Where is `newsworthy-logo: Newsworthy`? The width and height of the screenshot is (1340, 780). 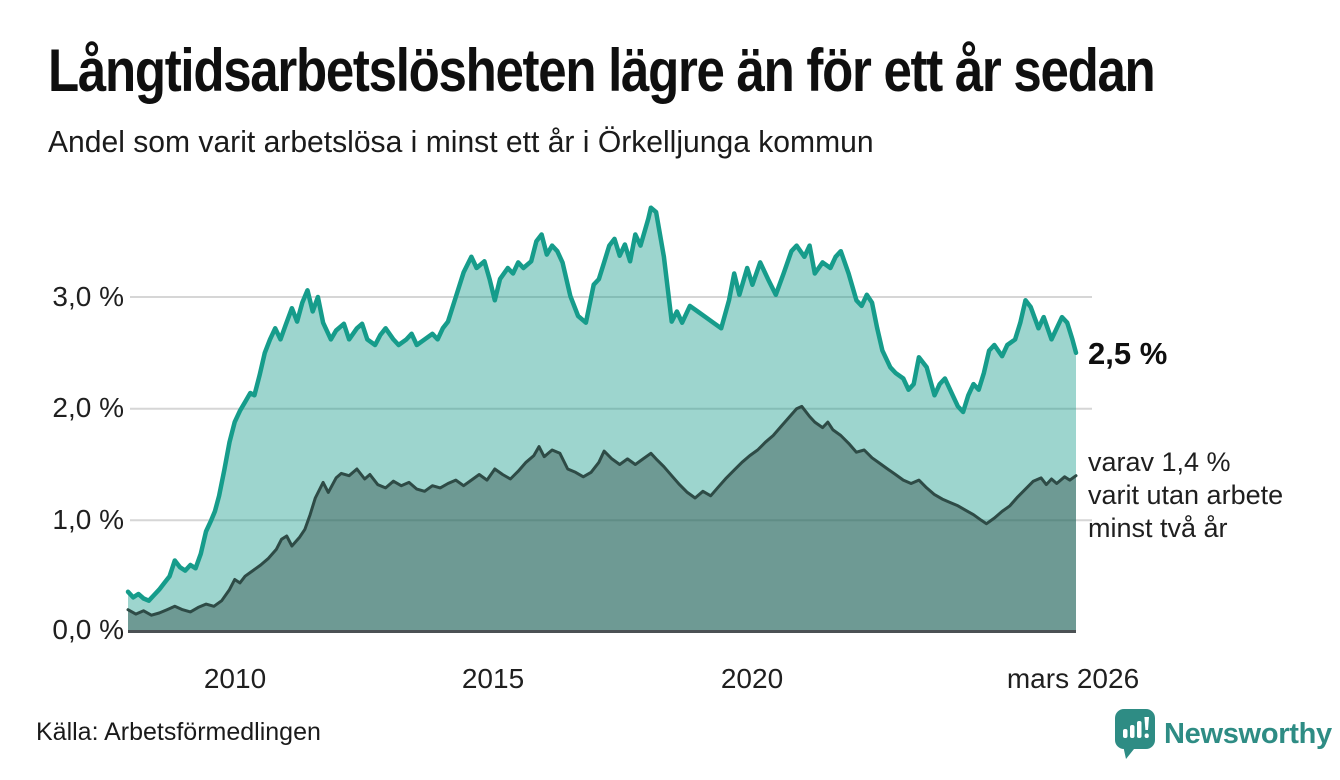 newsworthy-logo: Newsworthy is located at coordinates (1223, 734).